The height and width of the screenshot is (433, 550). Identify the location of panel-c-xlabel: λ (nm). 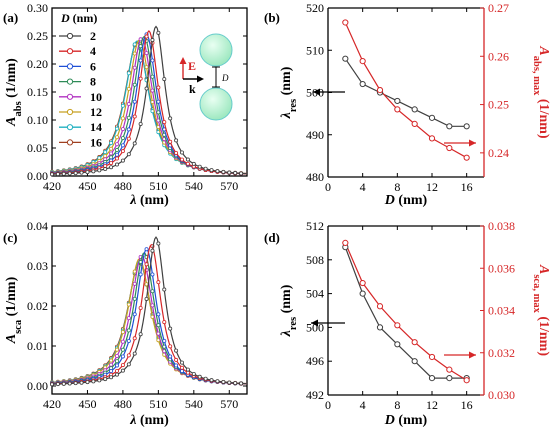
(149, 420).